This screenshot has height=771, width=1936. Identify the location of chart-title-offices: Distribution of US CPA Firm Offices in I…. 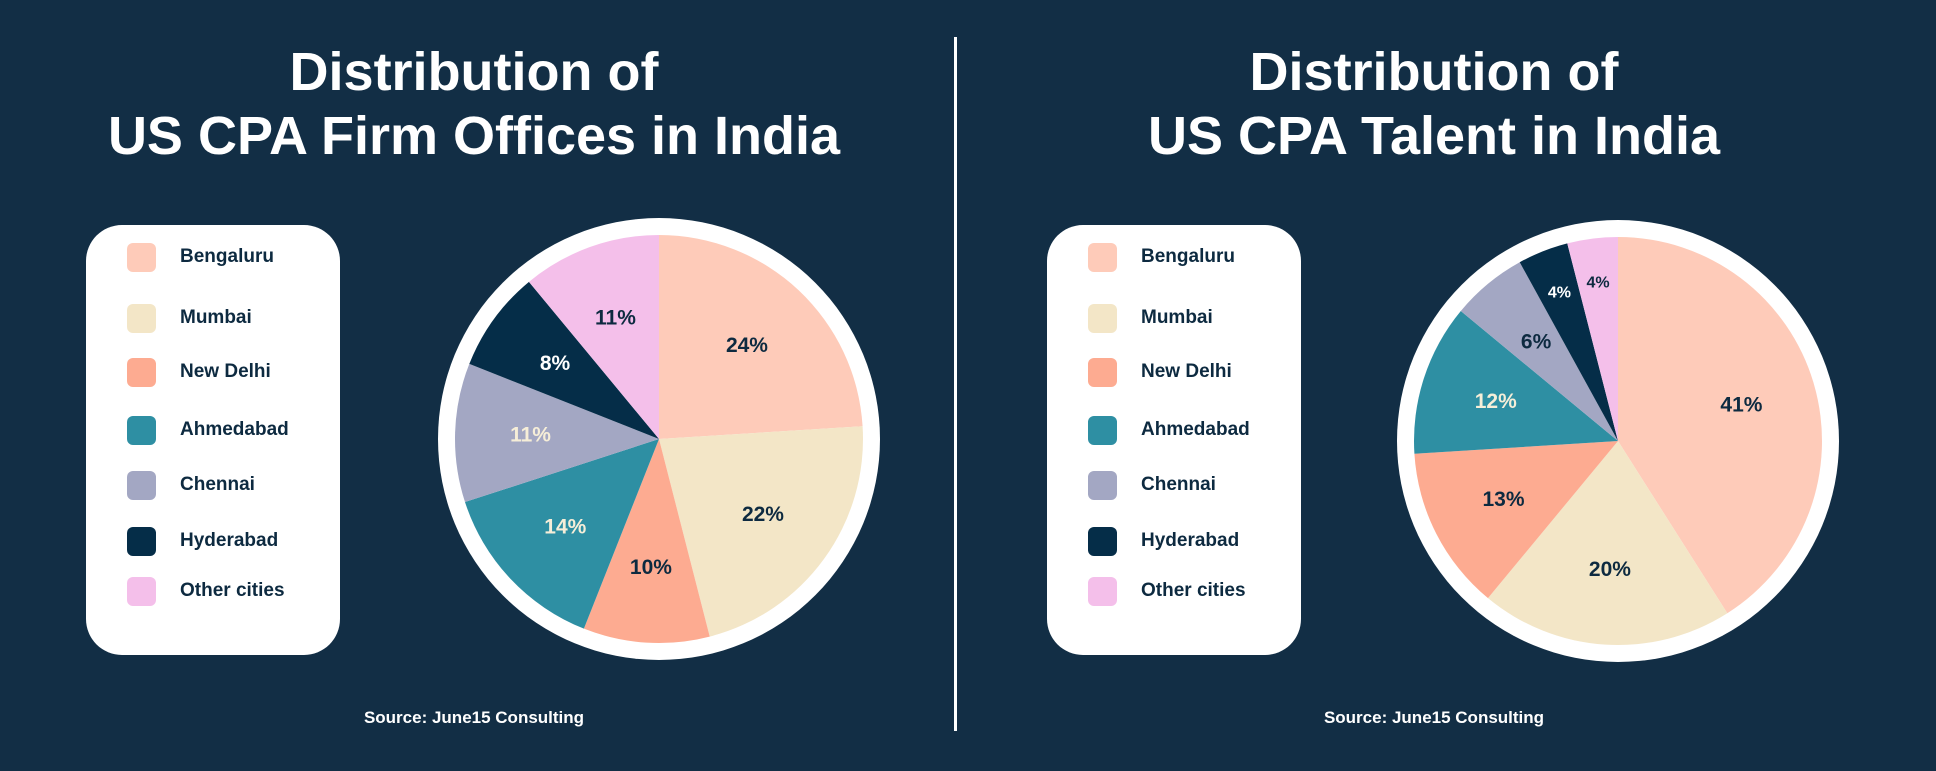
(474, 104).